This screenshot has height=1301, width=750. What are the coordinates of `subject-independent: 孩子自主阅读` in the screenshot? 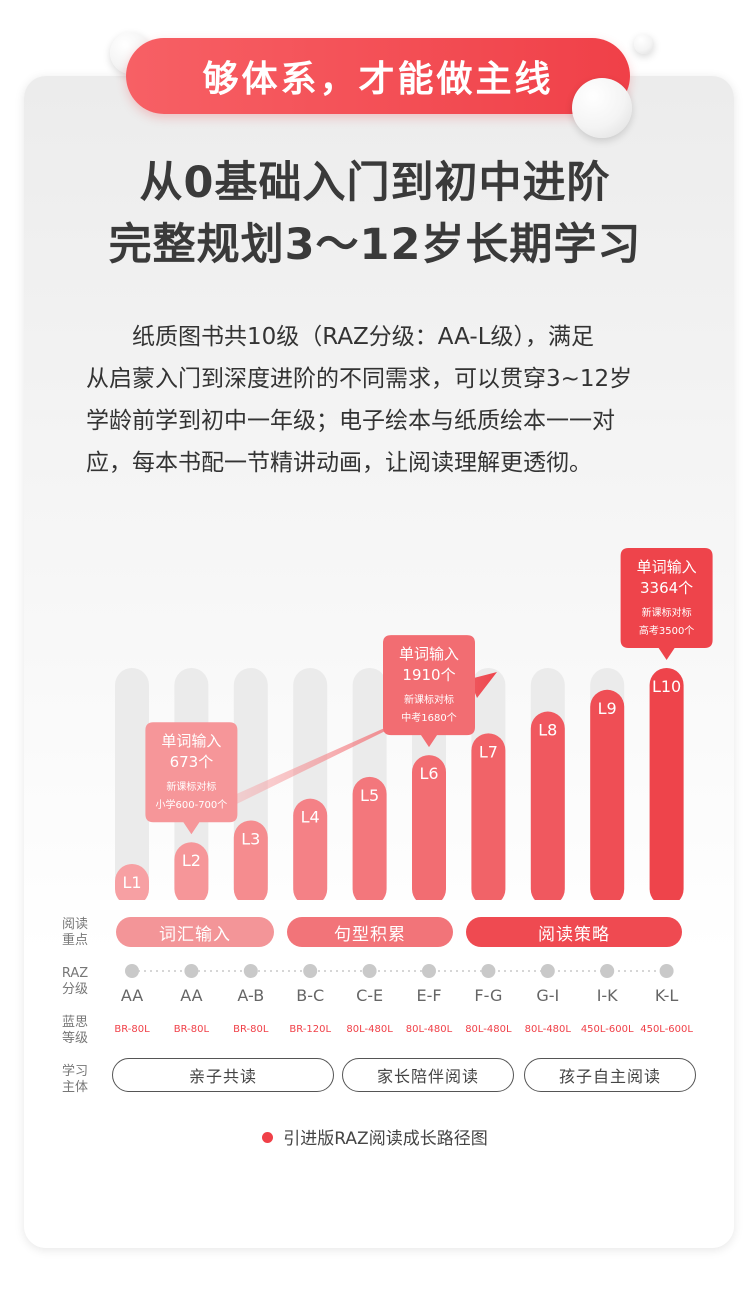 It's located at (610, 1075).